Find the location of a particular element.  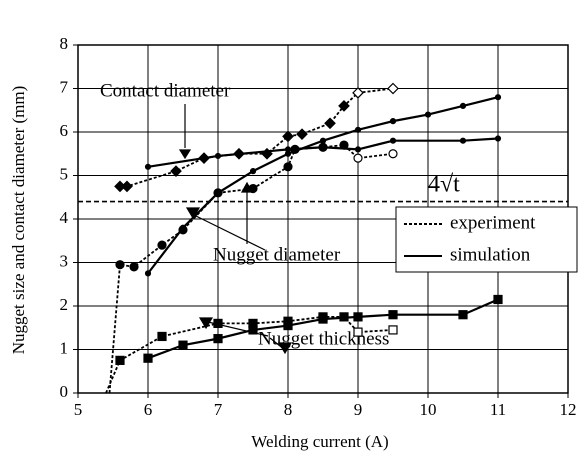

annotation: Contact diameter is located at coordinates (165, 90).